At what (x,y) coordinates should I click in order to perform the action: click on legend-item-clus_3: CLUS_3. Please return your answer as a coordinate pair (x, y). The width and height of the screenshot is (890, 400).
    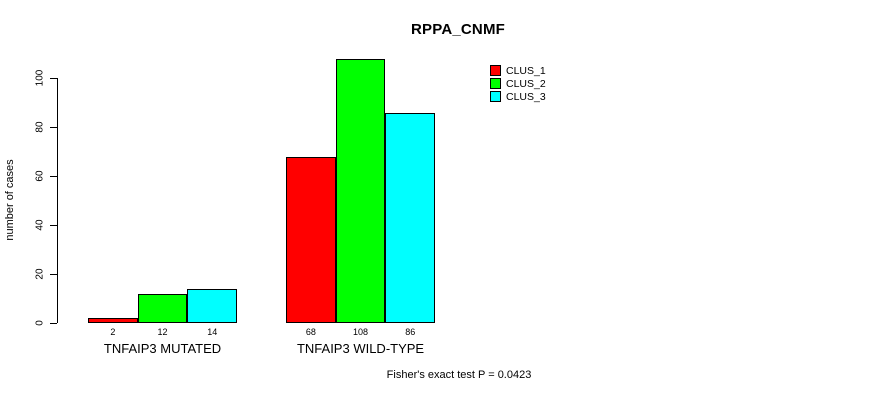
    Looking at the image, I should click on (518, 96).